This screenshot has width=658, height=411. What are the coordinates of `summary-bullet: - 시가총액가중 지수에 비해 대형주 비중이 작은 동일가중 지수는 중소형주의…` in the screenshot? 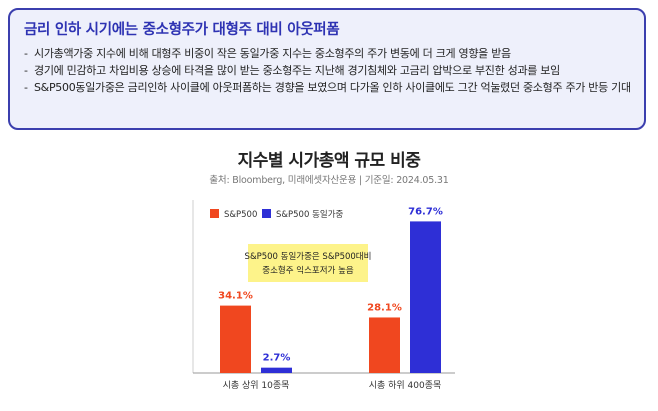 It's located at (267, 53).